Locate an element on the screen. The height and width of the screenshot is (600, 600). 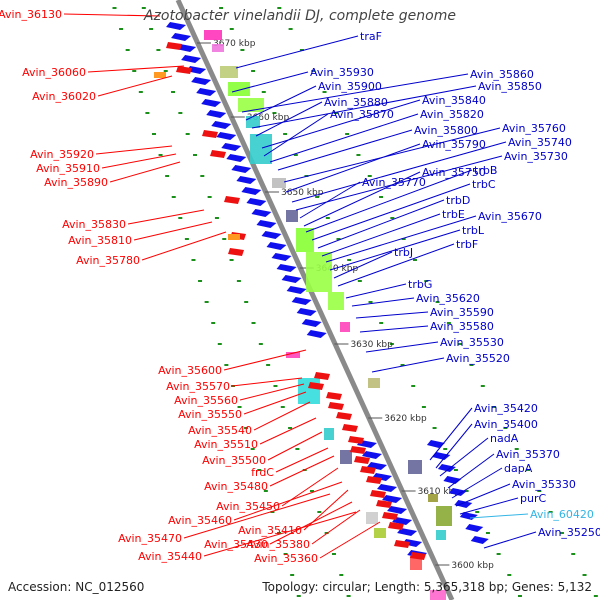
right-gene-label: trbF is located at coordinates (467, 244).